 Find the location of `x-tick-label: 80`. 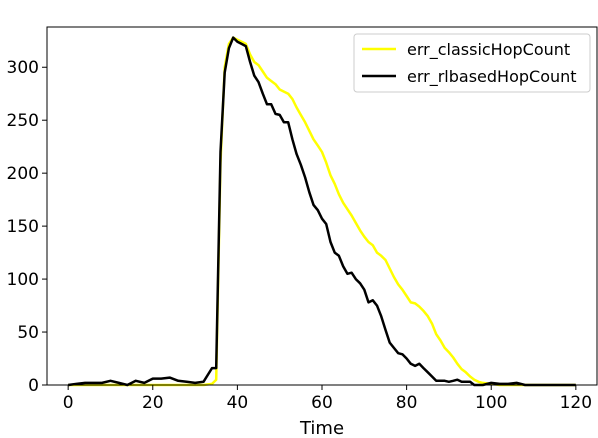

x-tick-label: 80 is located at coordinates (407, 403).